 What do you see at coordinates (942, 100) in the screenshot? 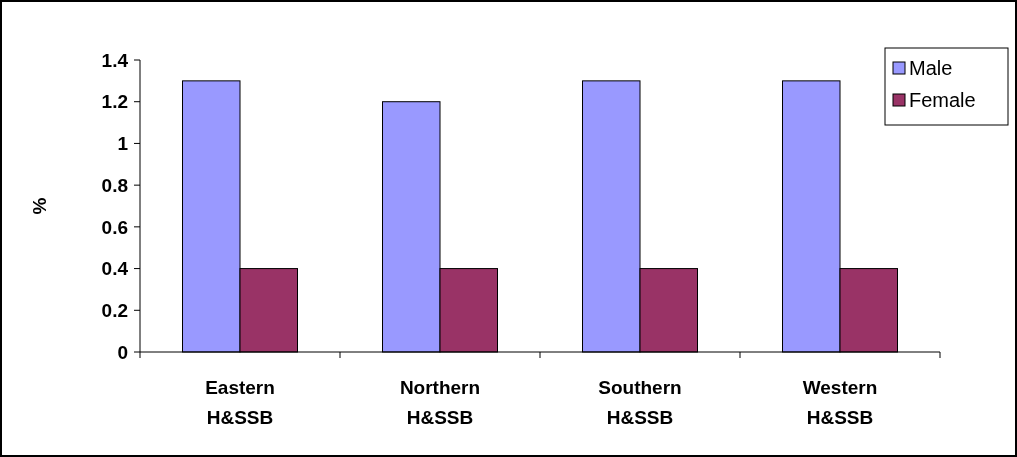
I see `legend-label: Female` at bounding box center [942, 100].